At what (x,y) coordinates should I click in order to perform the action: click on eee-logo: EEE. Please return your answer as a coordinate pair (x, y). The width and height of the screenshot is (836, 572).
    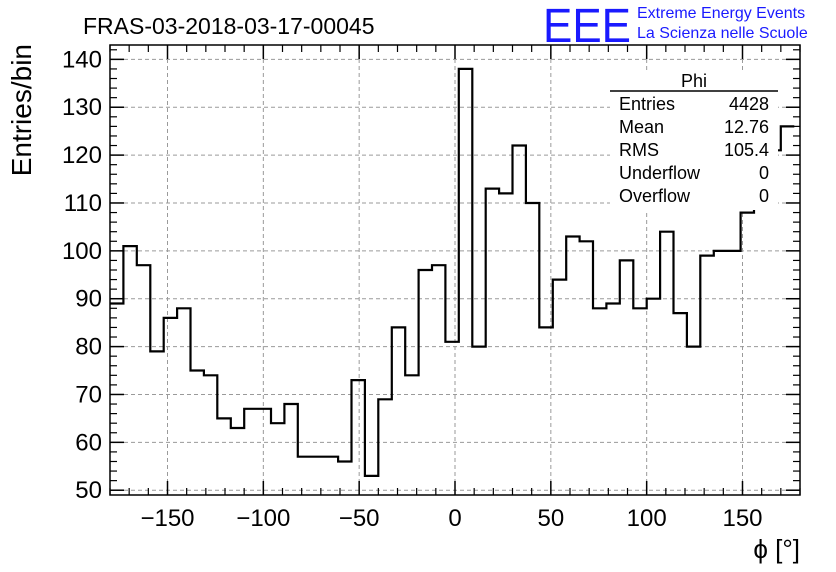
    Looking at the image, I should click on (587, 26).